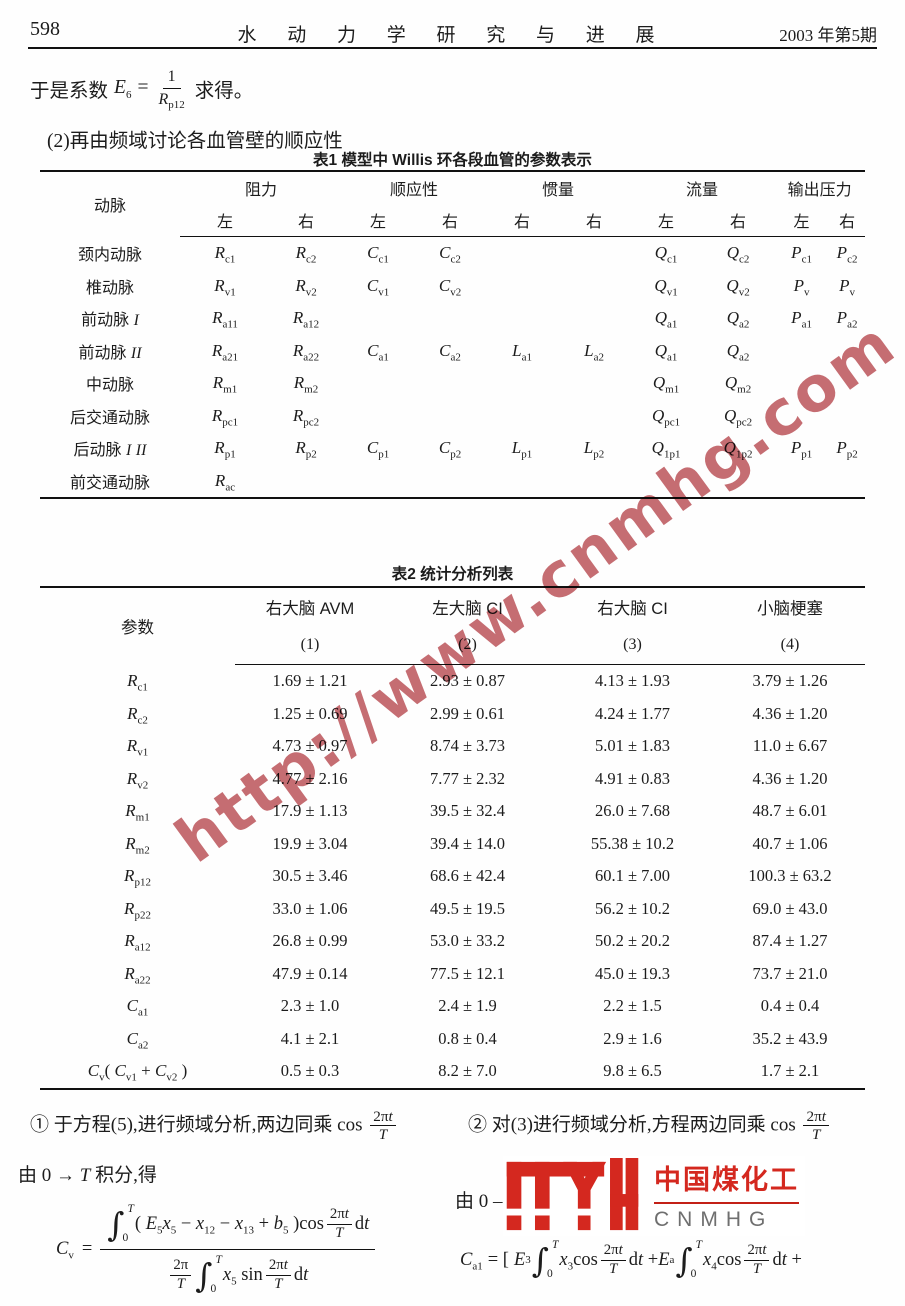 The image size is (905, 1306). What do you see at coordinates (171, 78) in the screenshot?
I see `fraction-numerator: 1` at bounding box center [171, 78].